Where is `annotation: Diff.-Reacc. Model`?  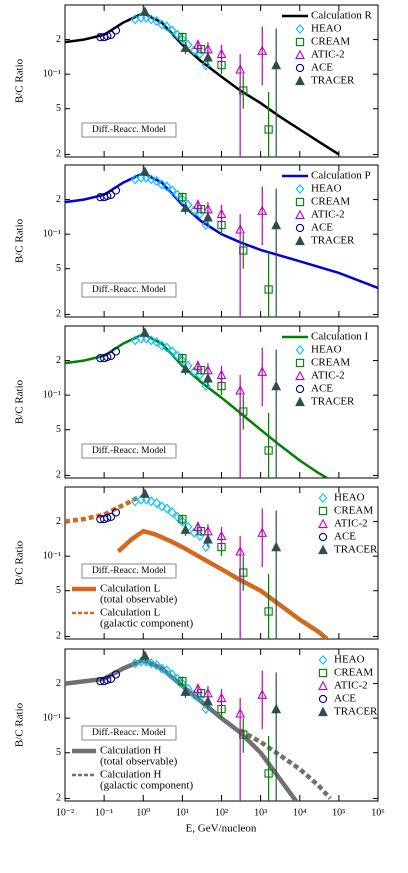
annotation: Diff.-Reacc. Model is located at coordinates (129, 450).